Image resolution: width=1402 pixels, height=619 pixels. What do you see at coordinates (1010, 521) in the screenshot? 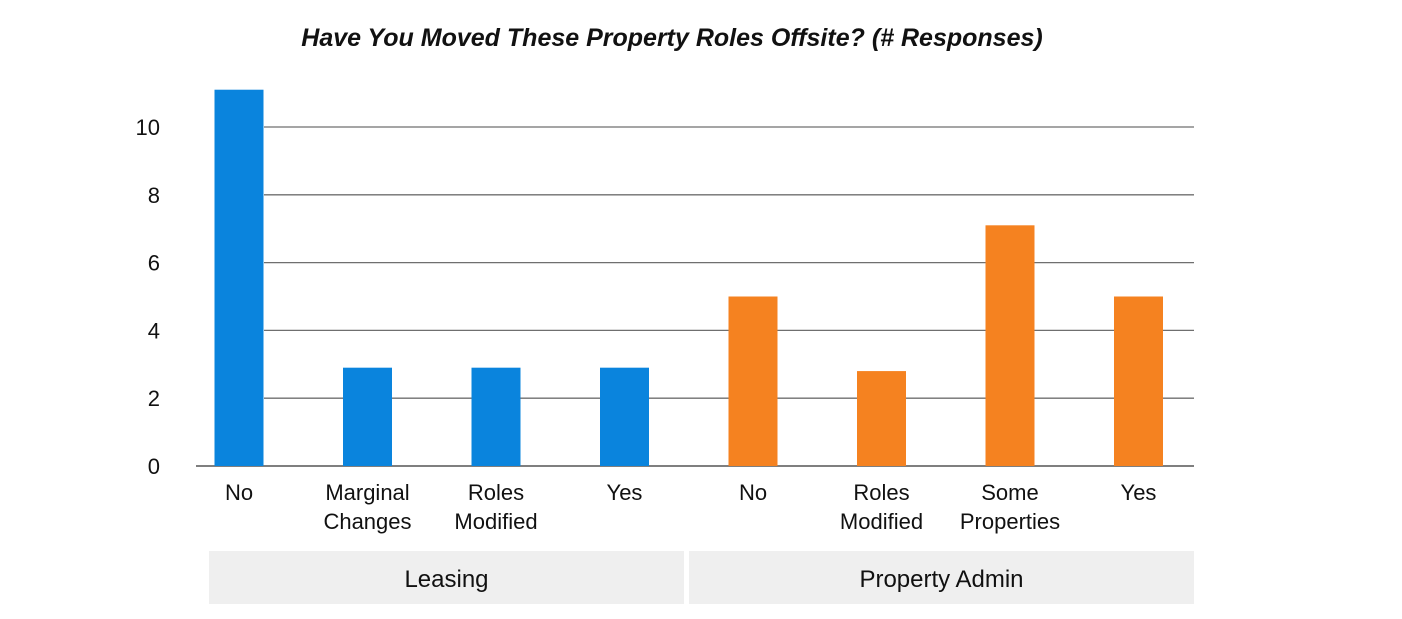
I see `x-tick-label: Properties` at bounding box center [1010, 521].